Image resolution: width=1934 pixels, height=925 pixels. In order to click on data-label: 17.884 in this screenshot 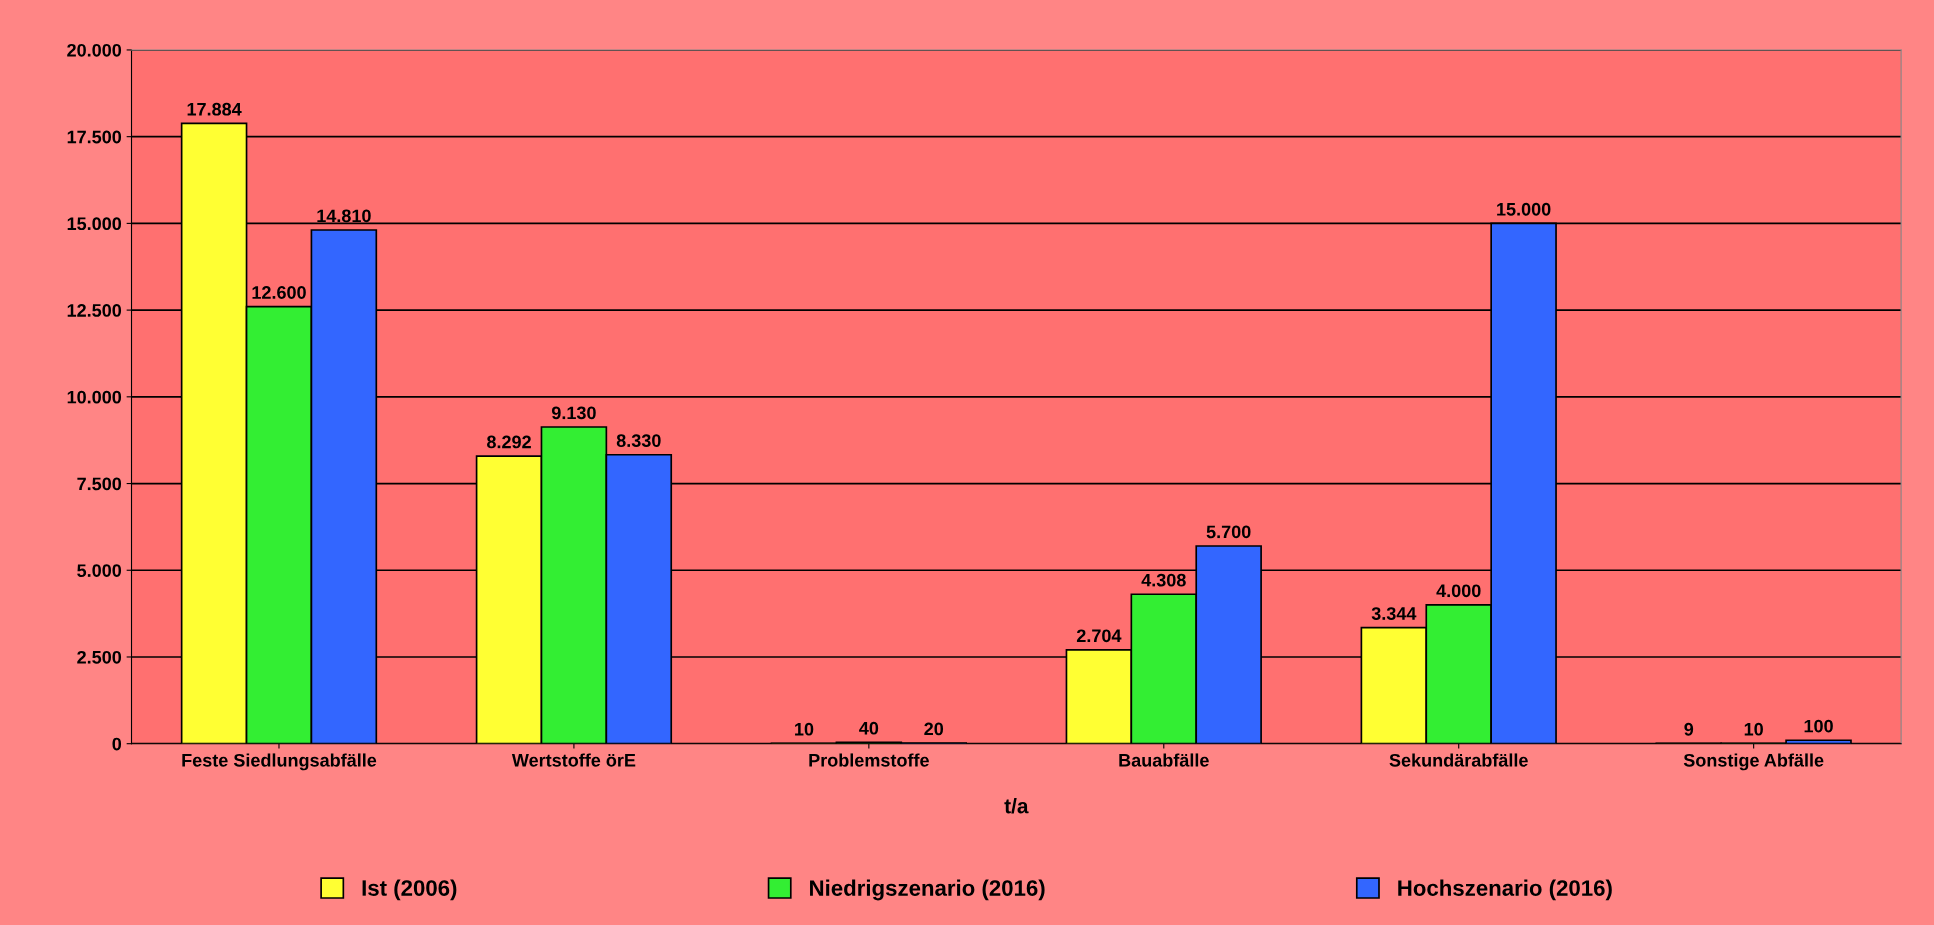, I will do `click(214, 109)`.